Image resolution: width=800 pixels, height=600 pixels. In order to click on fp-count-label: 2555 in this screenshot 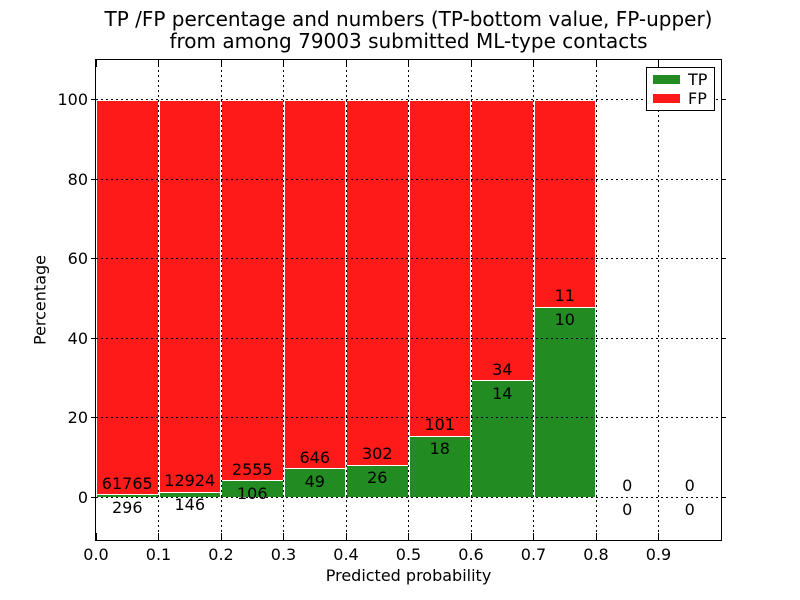, I will do `click(252, 469)`.